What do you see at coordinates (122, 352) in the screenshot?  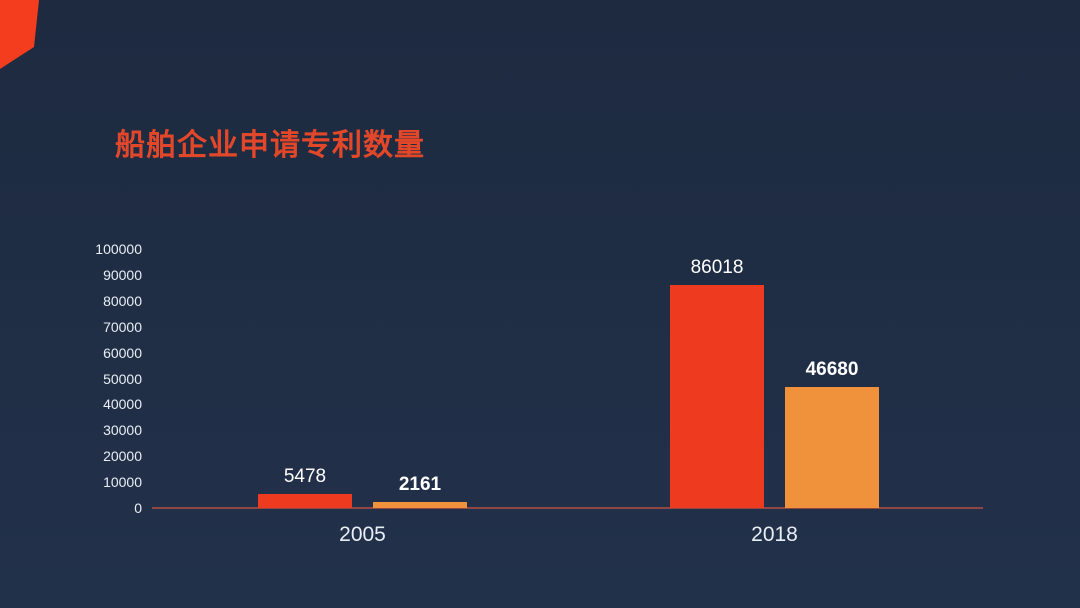 I see `y-axis-tick-label: 60000` at bounding box center [122, 352].